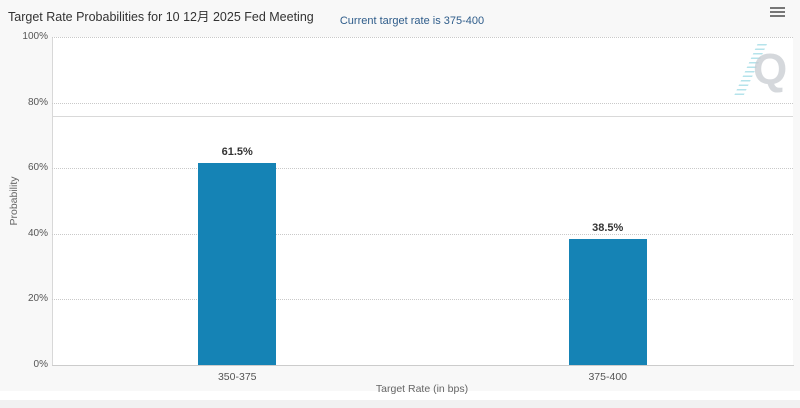 The width and height of the screenshot is (800, 408). Describe the element at coordinates (237, 377) in the screenshot. I see `xtick-label-350-375: 350-375` at that location.